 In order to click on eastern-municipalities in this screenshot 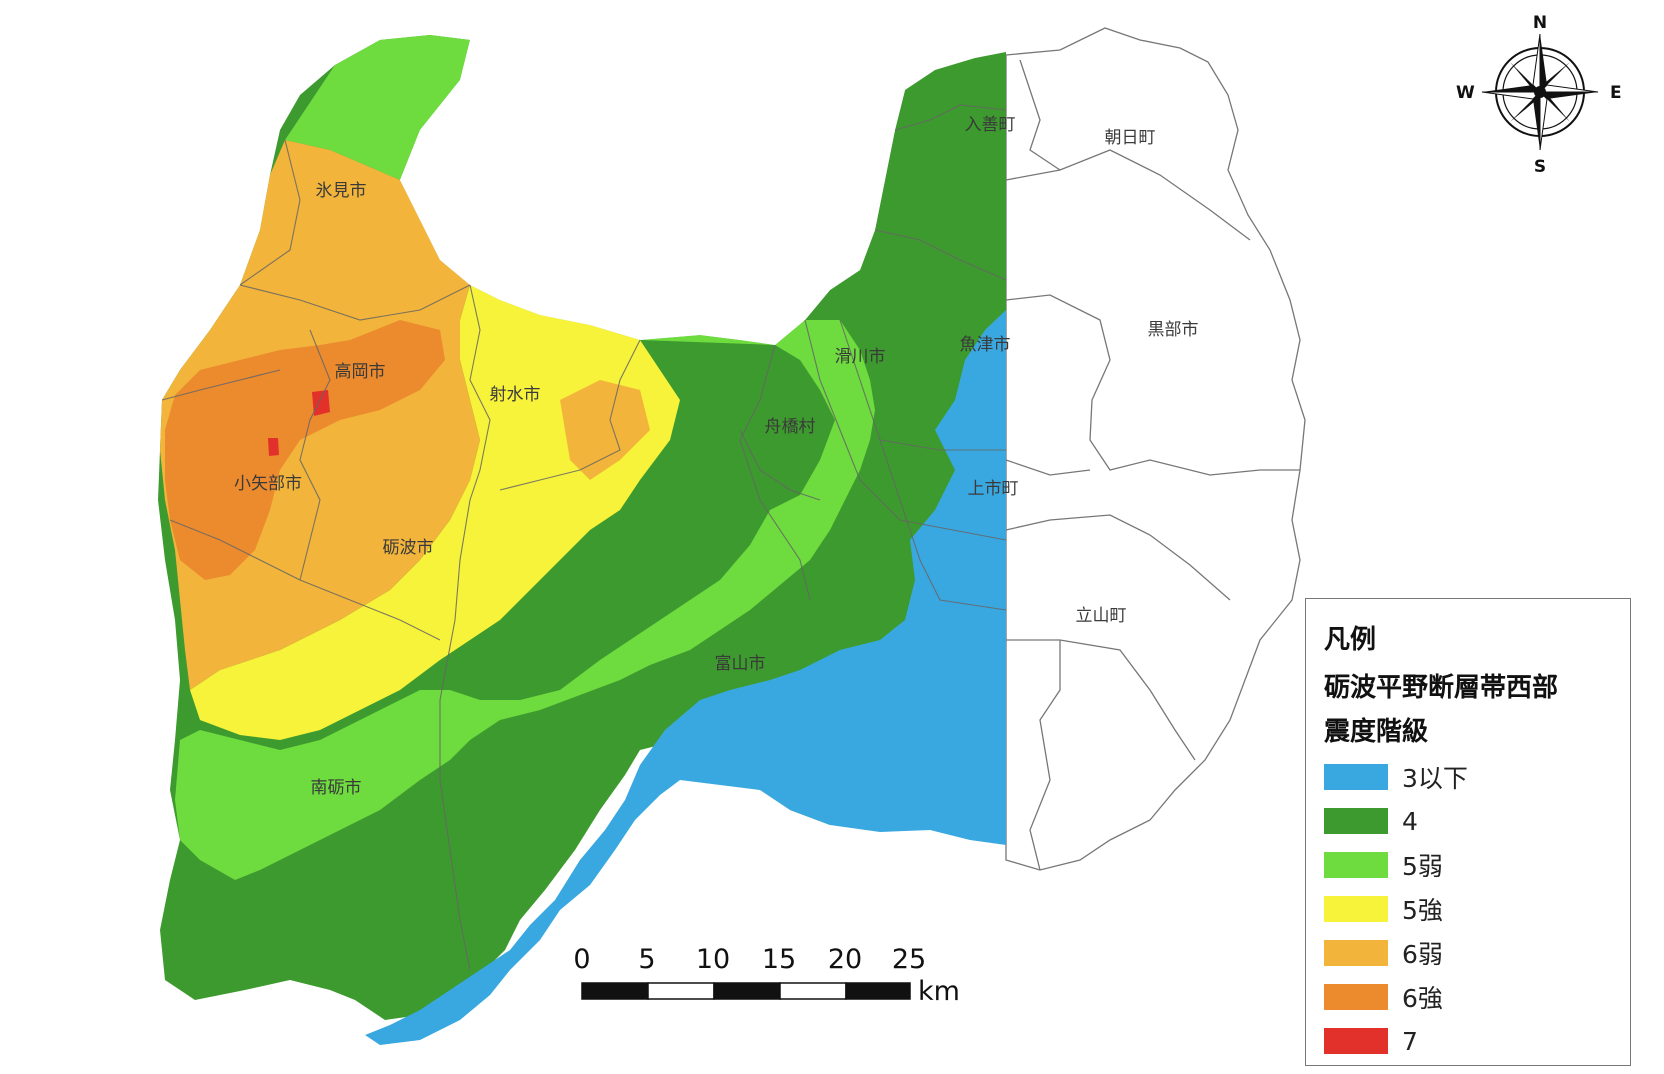, I will do `click(1155, 449)`.